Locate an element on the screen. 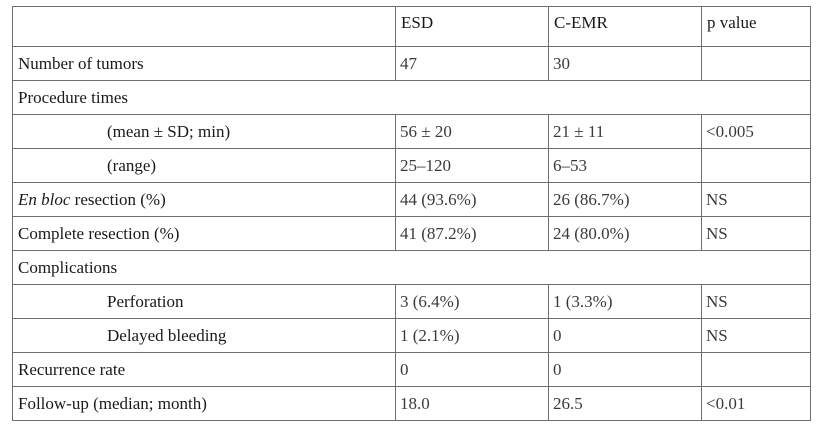 This screenshot has height=424, width=820. cemr-value: 30 is located at coordinates (625, 63).